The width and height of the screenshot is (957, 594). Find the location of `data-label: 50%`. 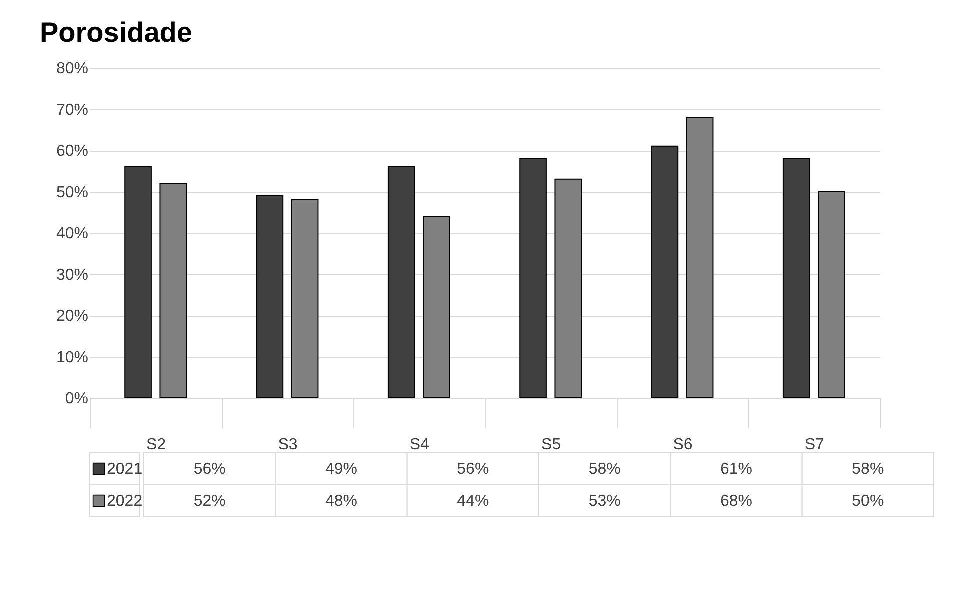

data-label: 50% is located at coordinates (868, 501).